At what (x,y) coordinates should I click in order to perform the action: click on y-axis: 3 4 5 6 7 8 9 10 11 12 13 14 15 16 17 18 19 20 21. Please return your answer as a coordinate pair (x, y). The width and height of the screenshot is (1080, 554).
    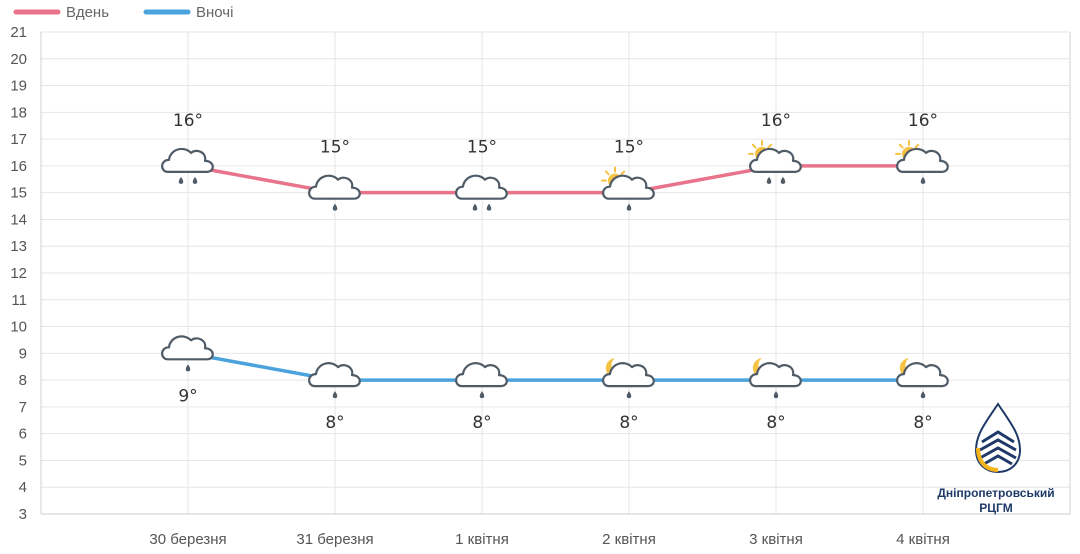
    Looking at the image, I should click on (18, 273).